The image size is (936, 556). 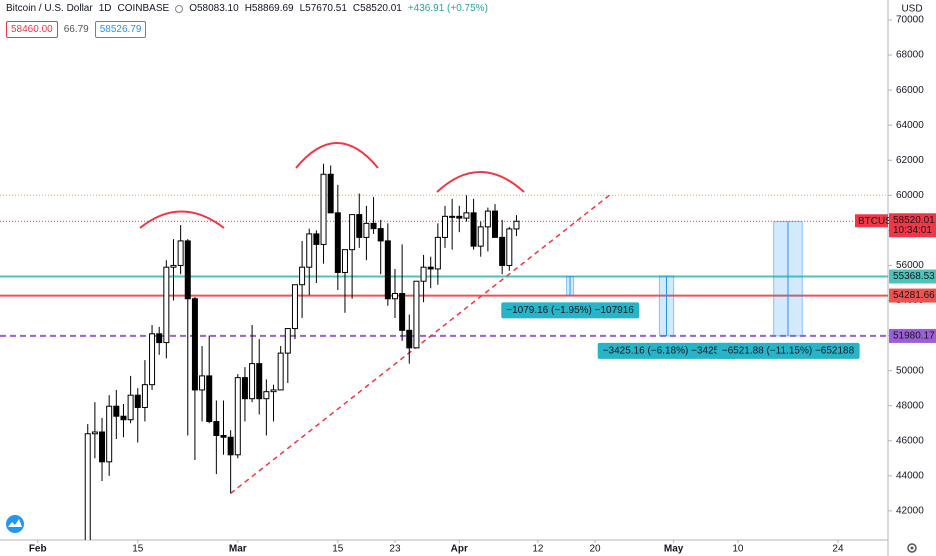 What do you see at coordinates (910, 475) in the screenshot?
I see `y-tick-label: 44000` at bounding box center [910, 475].